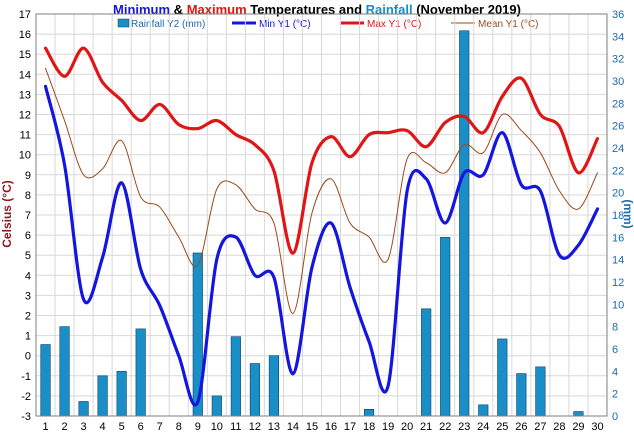  What do you see at coordinates (618, 127) in the screenshot?
I see `y-right-tick-label: 26` at bounding box center [618, 127].